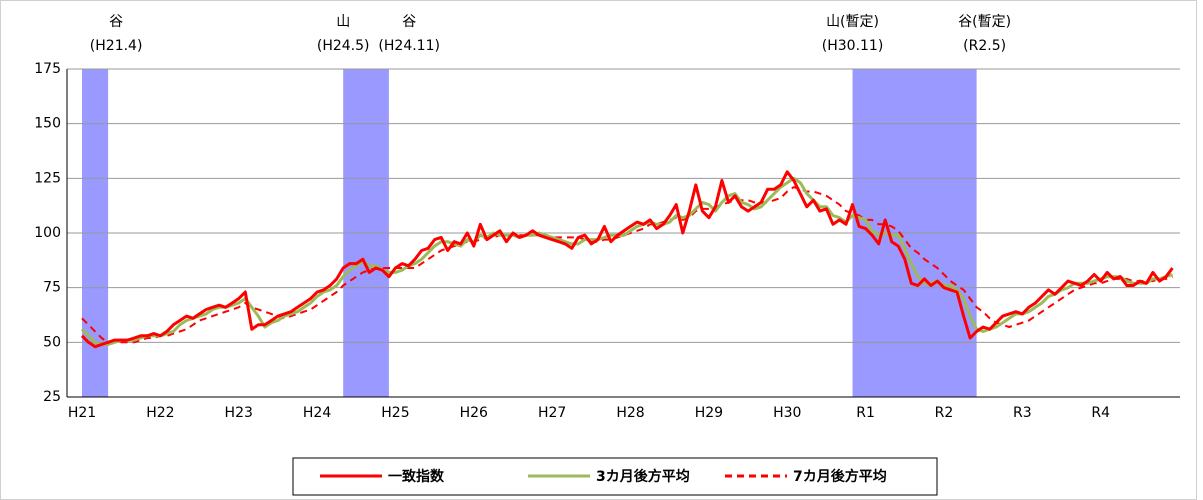 The width and height of the screenshot is (1203, 500). Describe the element at coordinates (416, 476) in the screenshot. I see `legend-label: 一致指数` at that location.